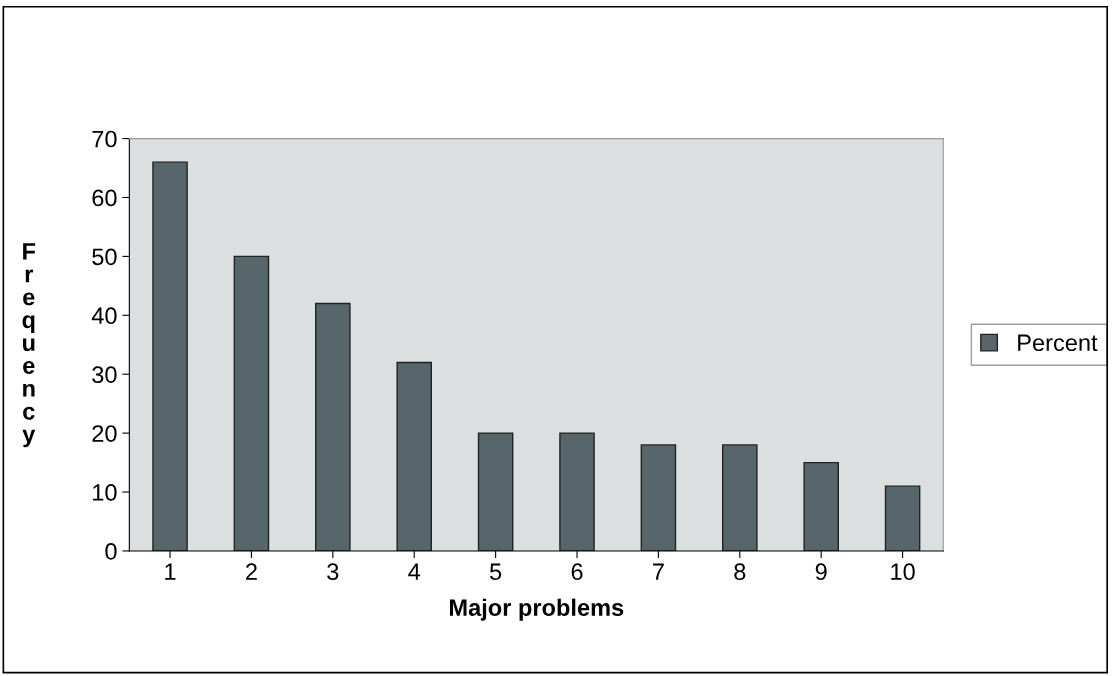 The height and width of the screenshot is (676, 1115). Describe the element at coordinates (104, 257) in the screenshot. I see `y-tick-label: 50` at that location.